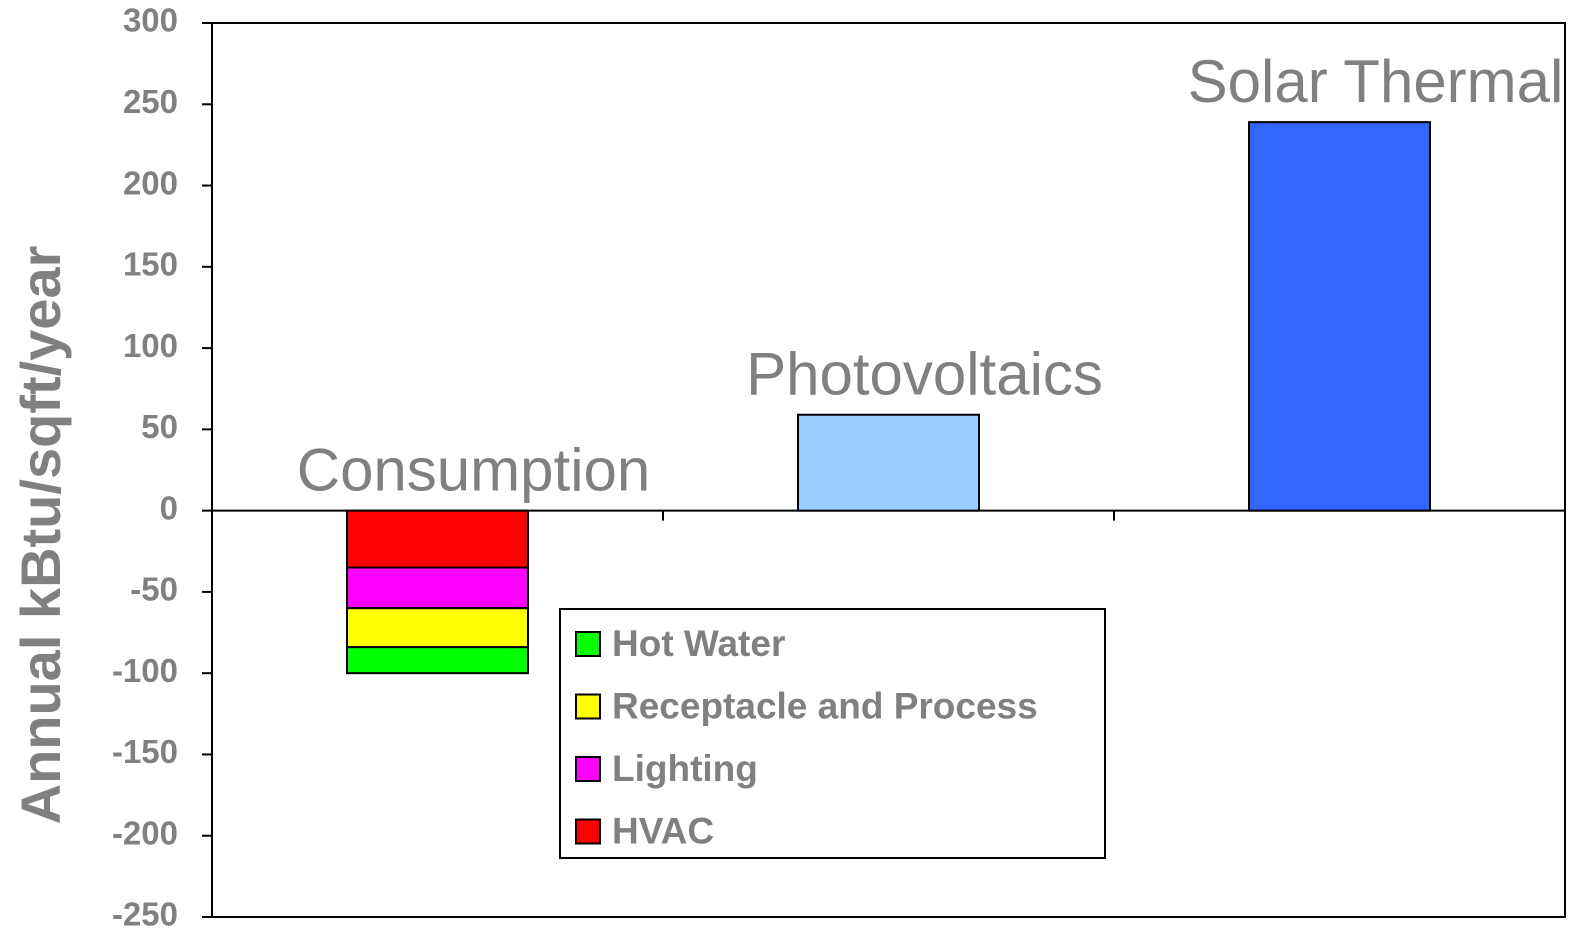 This screenshot has width=1570, height=937. Describe the element at coordinates (145, 914) in the screenshot. I see `y-tick-label: -250` at that location.